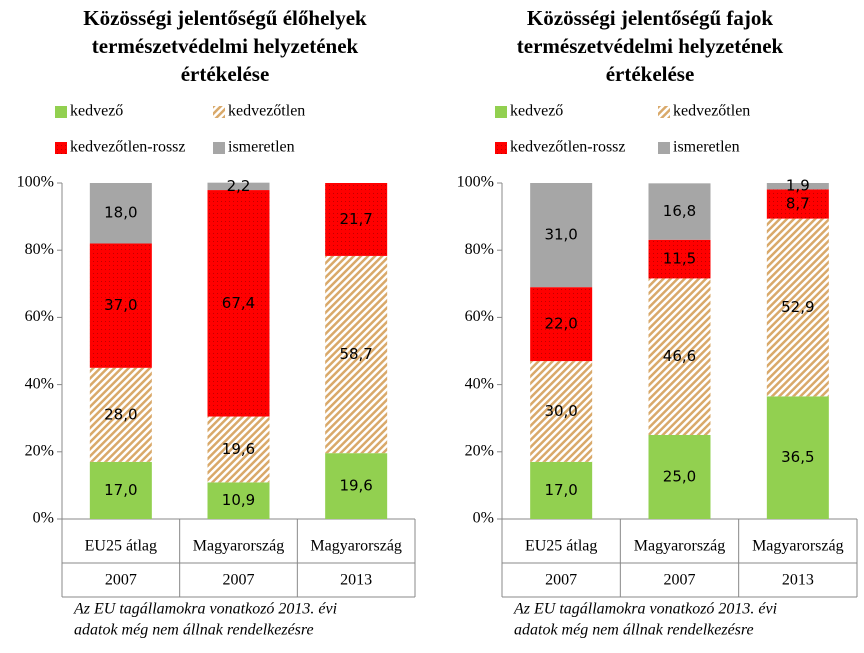  I want to click on data-label: 30,0, so click(560, 411).